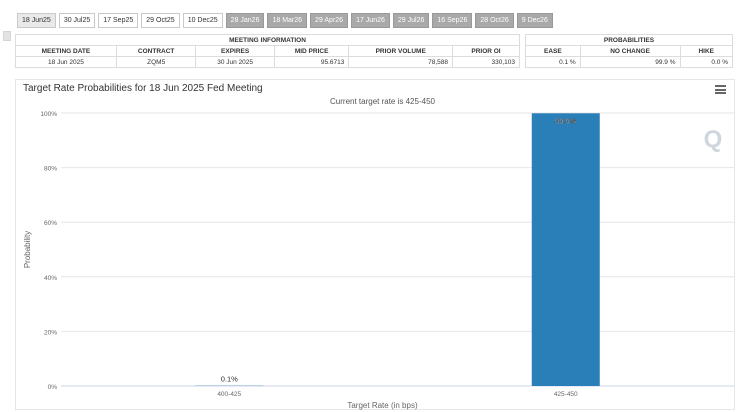  Describe the element at coordinates (53, 387) in the screenshot. I see `y-tick-label: 0%` at that location.